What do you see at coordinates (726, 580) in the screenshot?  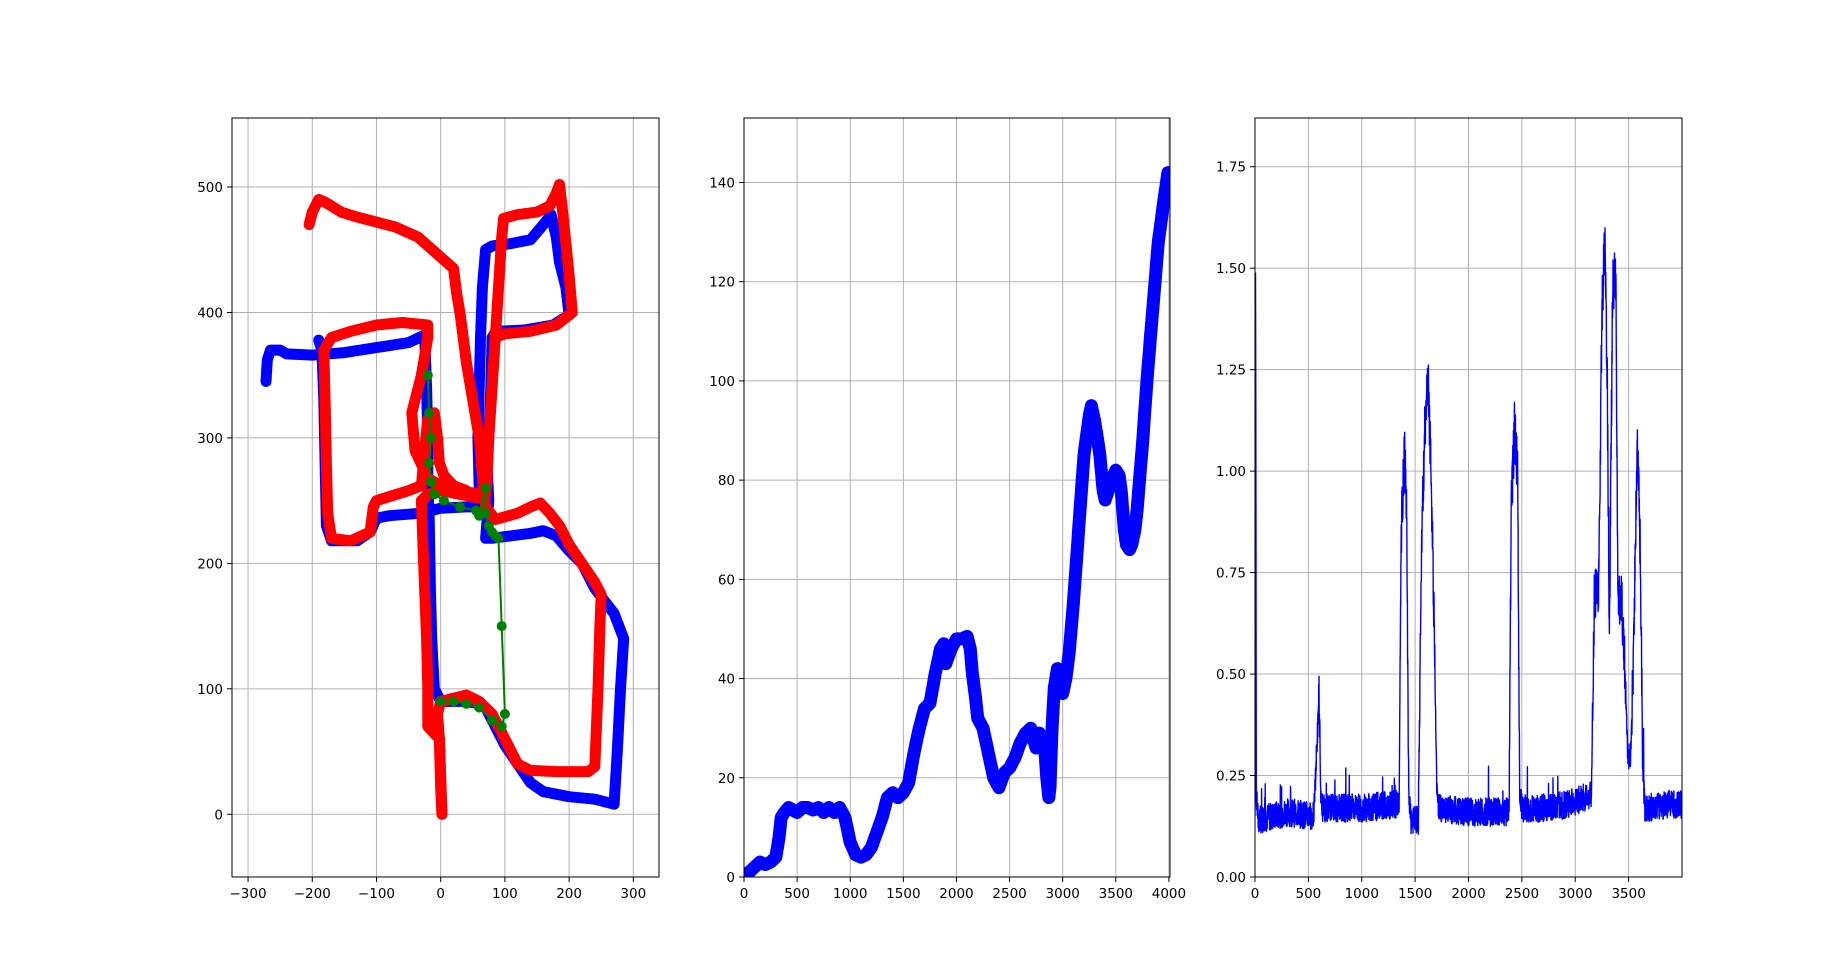 I see `y-tick-label: 60` at bounding box center [726, 580].